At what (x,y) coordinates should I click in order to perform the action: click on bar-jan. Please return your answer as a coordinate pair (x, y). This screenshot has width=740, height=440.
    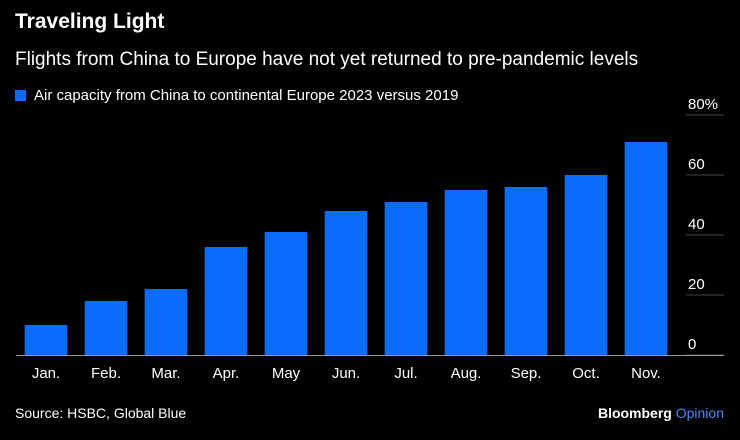
    Looking at the image, I should click on (46, 340).